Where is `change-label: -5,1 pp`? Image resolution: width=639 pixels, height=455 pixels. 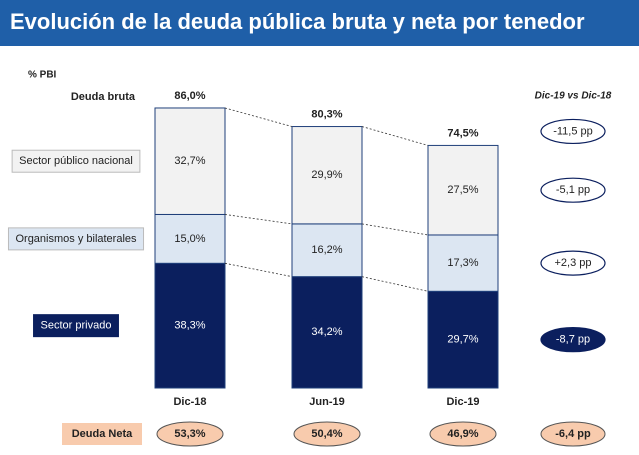
change-label: -5,1 pp is located at coordinates (573, 190).